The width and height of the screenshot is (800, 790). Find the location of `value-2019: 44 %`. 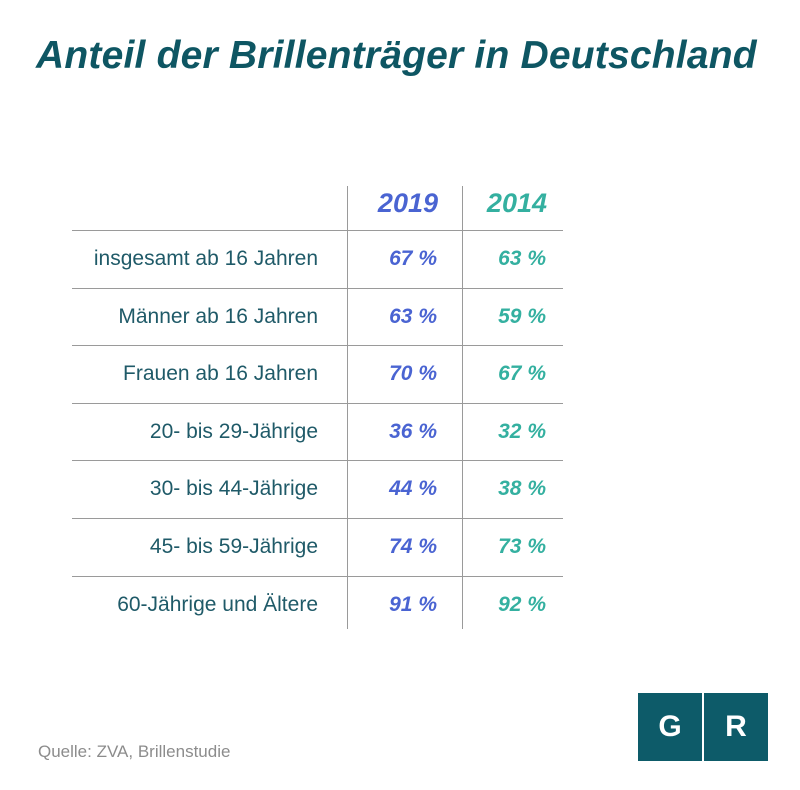

value-2019: 44 % is located at coordinates (413, 489).